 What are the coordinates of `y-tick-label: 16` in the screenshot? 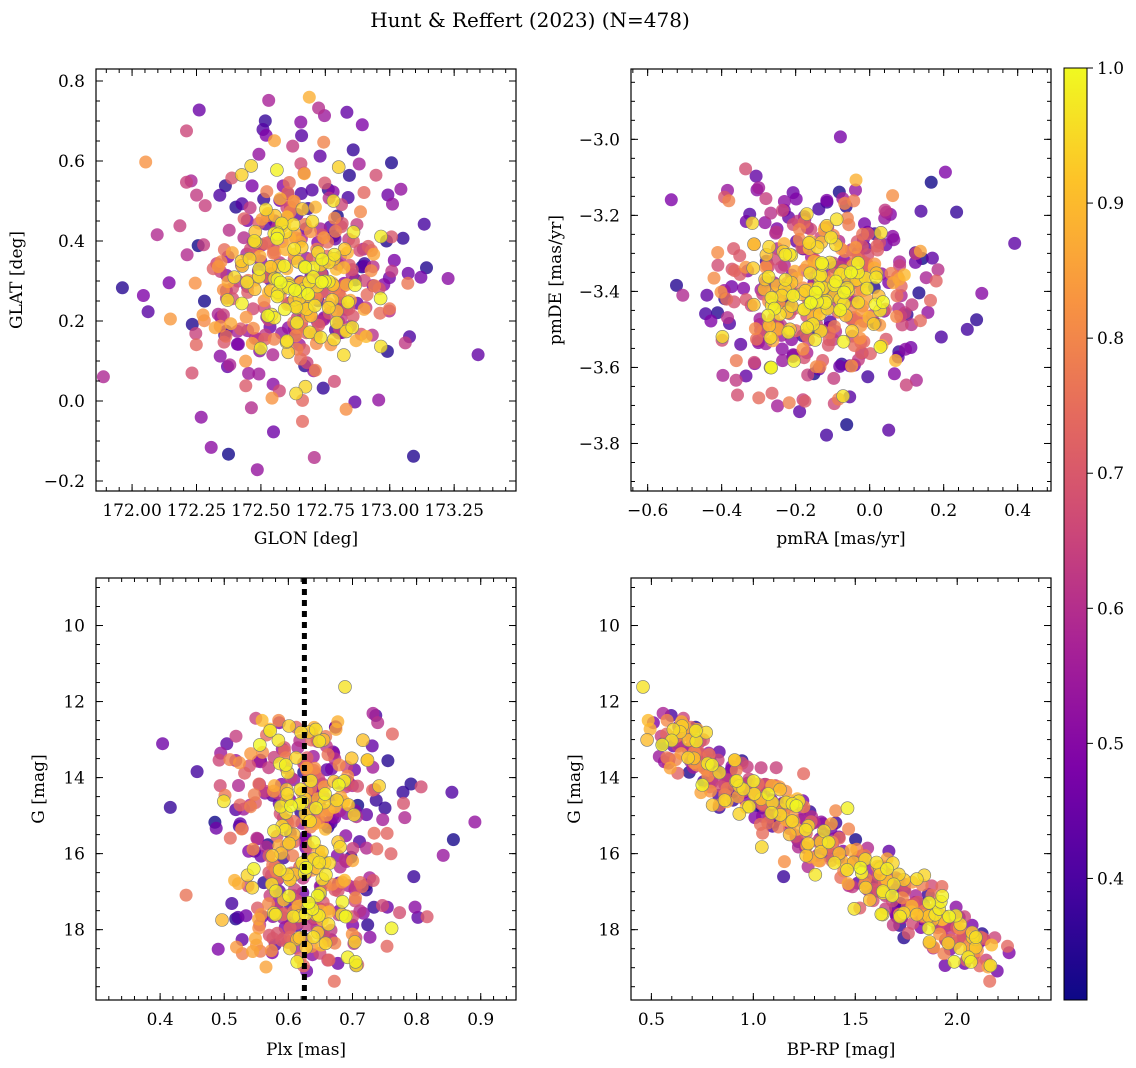 It's located at (74, 855).